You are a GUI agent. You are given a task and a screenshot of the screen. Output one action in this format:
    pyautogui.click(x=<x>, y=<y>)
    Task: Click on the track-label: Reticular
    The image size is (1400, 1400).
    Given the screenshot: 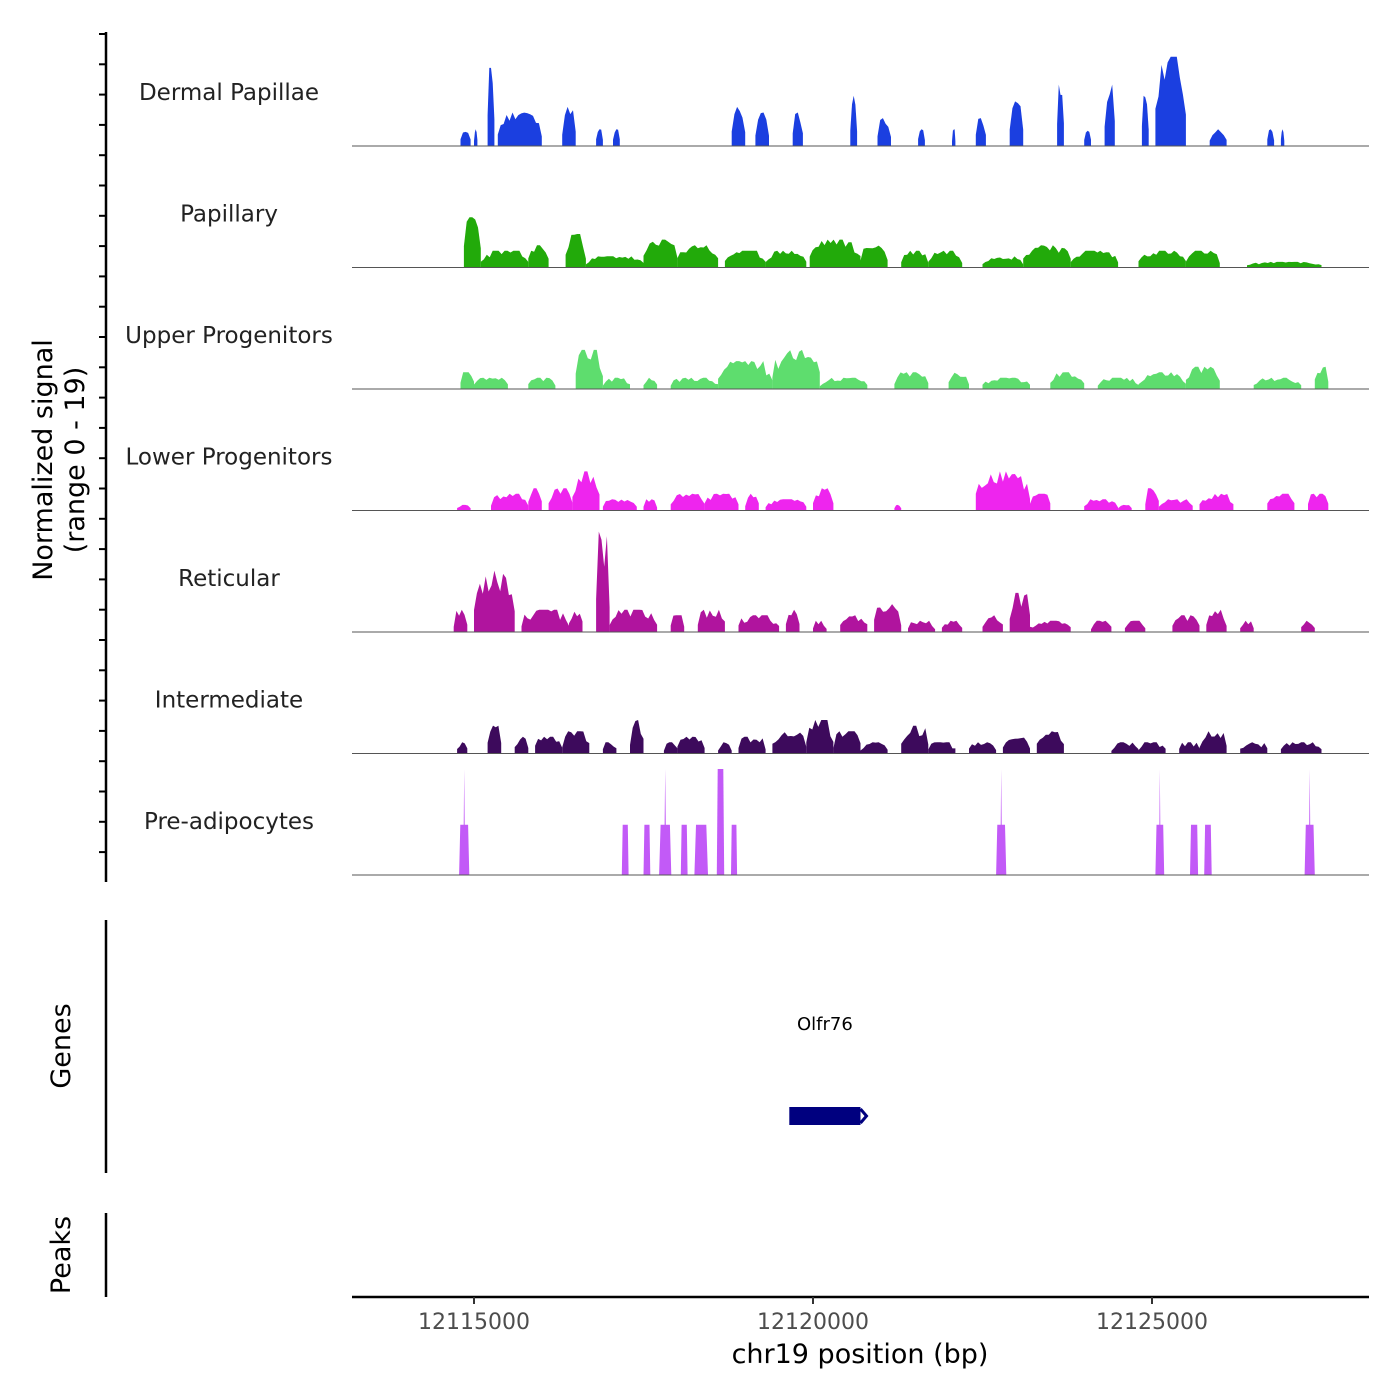 What is the action you would take?
    pyautogui.click(x=229, y=579)
    